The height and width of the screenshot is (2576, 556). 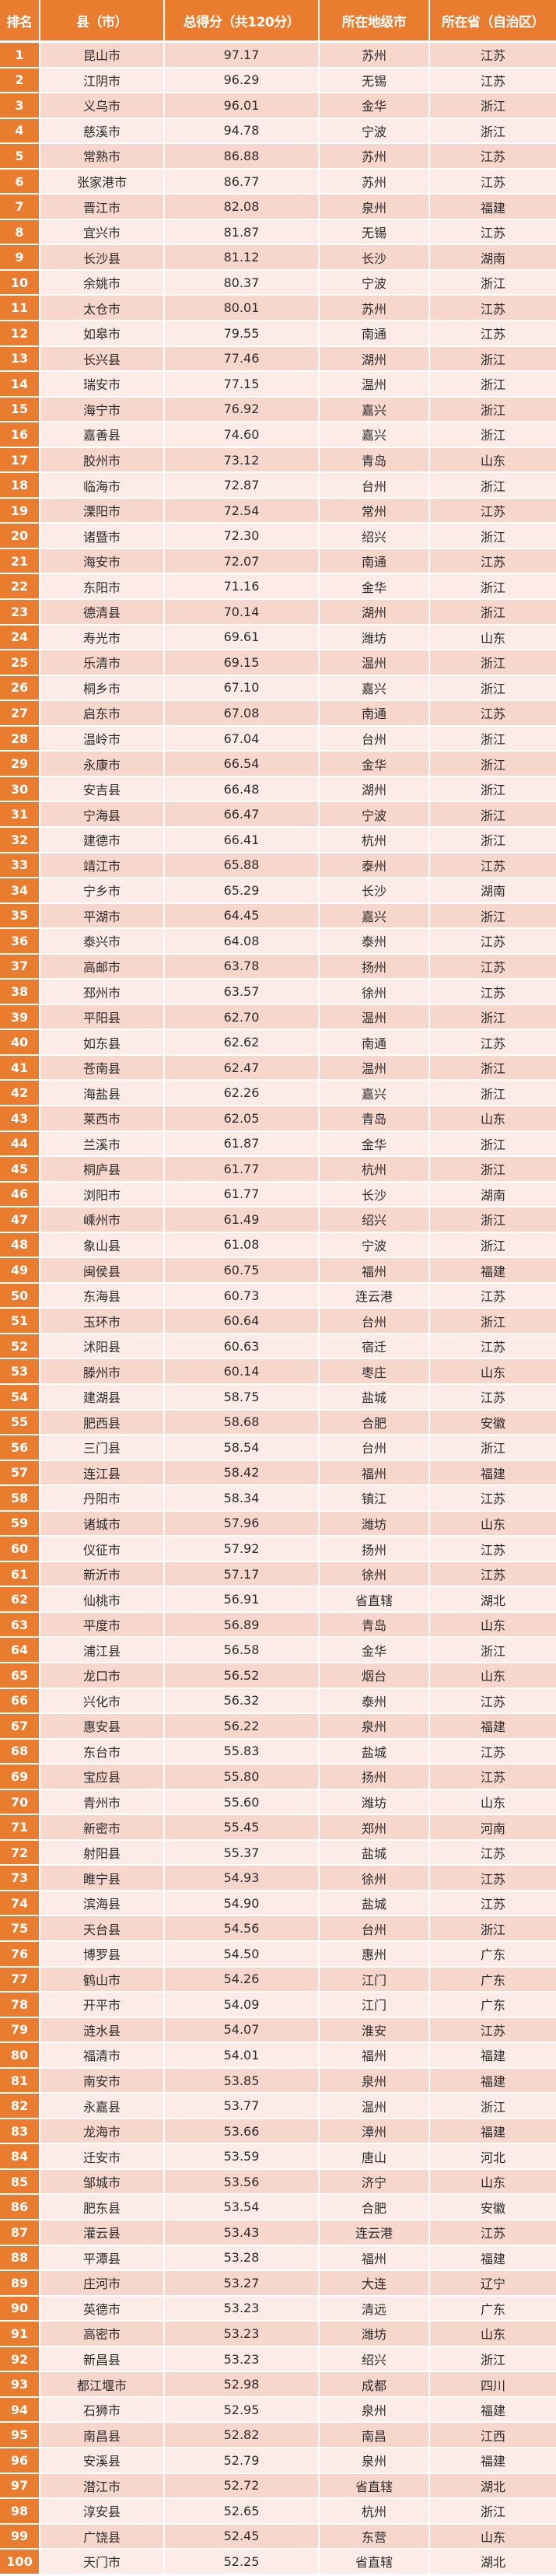 What do you see at coordinates (20, 560) in the screenshot?
I see `rank-cell: 21` at bounding box center [20, 560].